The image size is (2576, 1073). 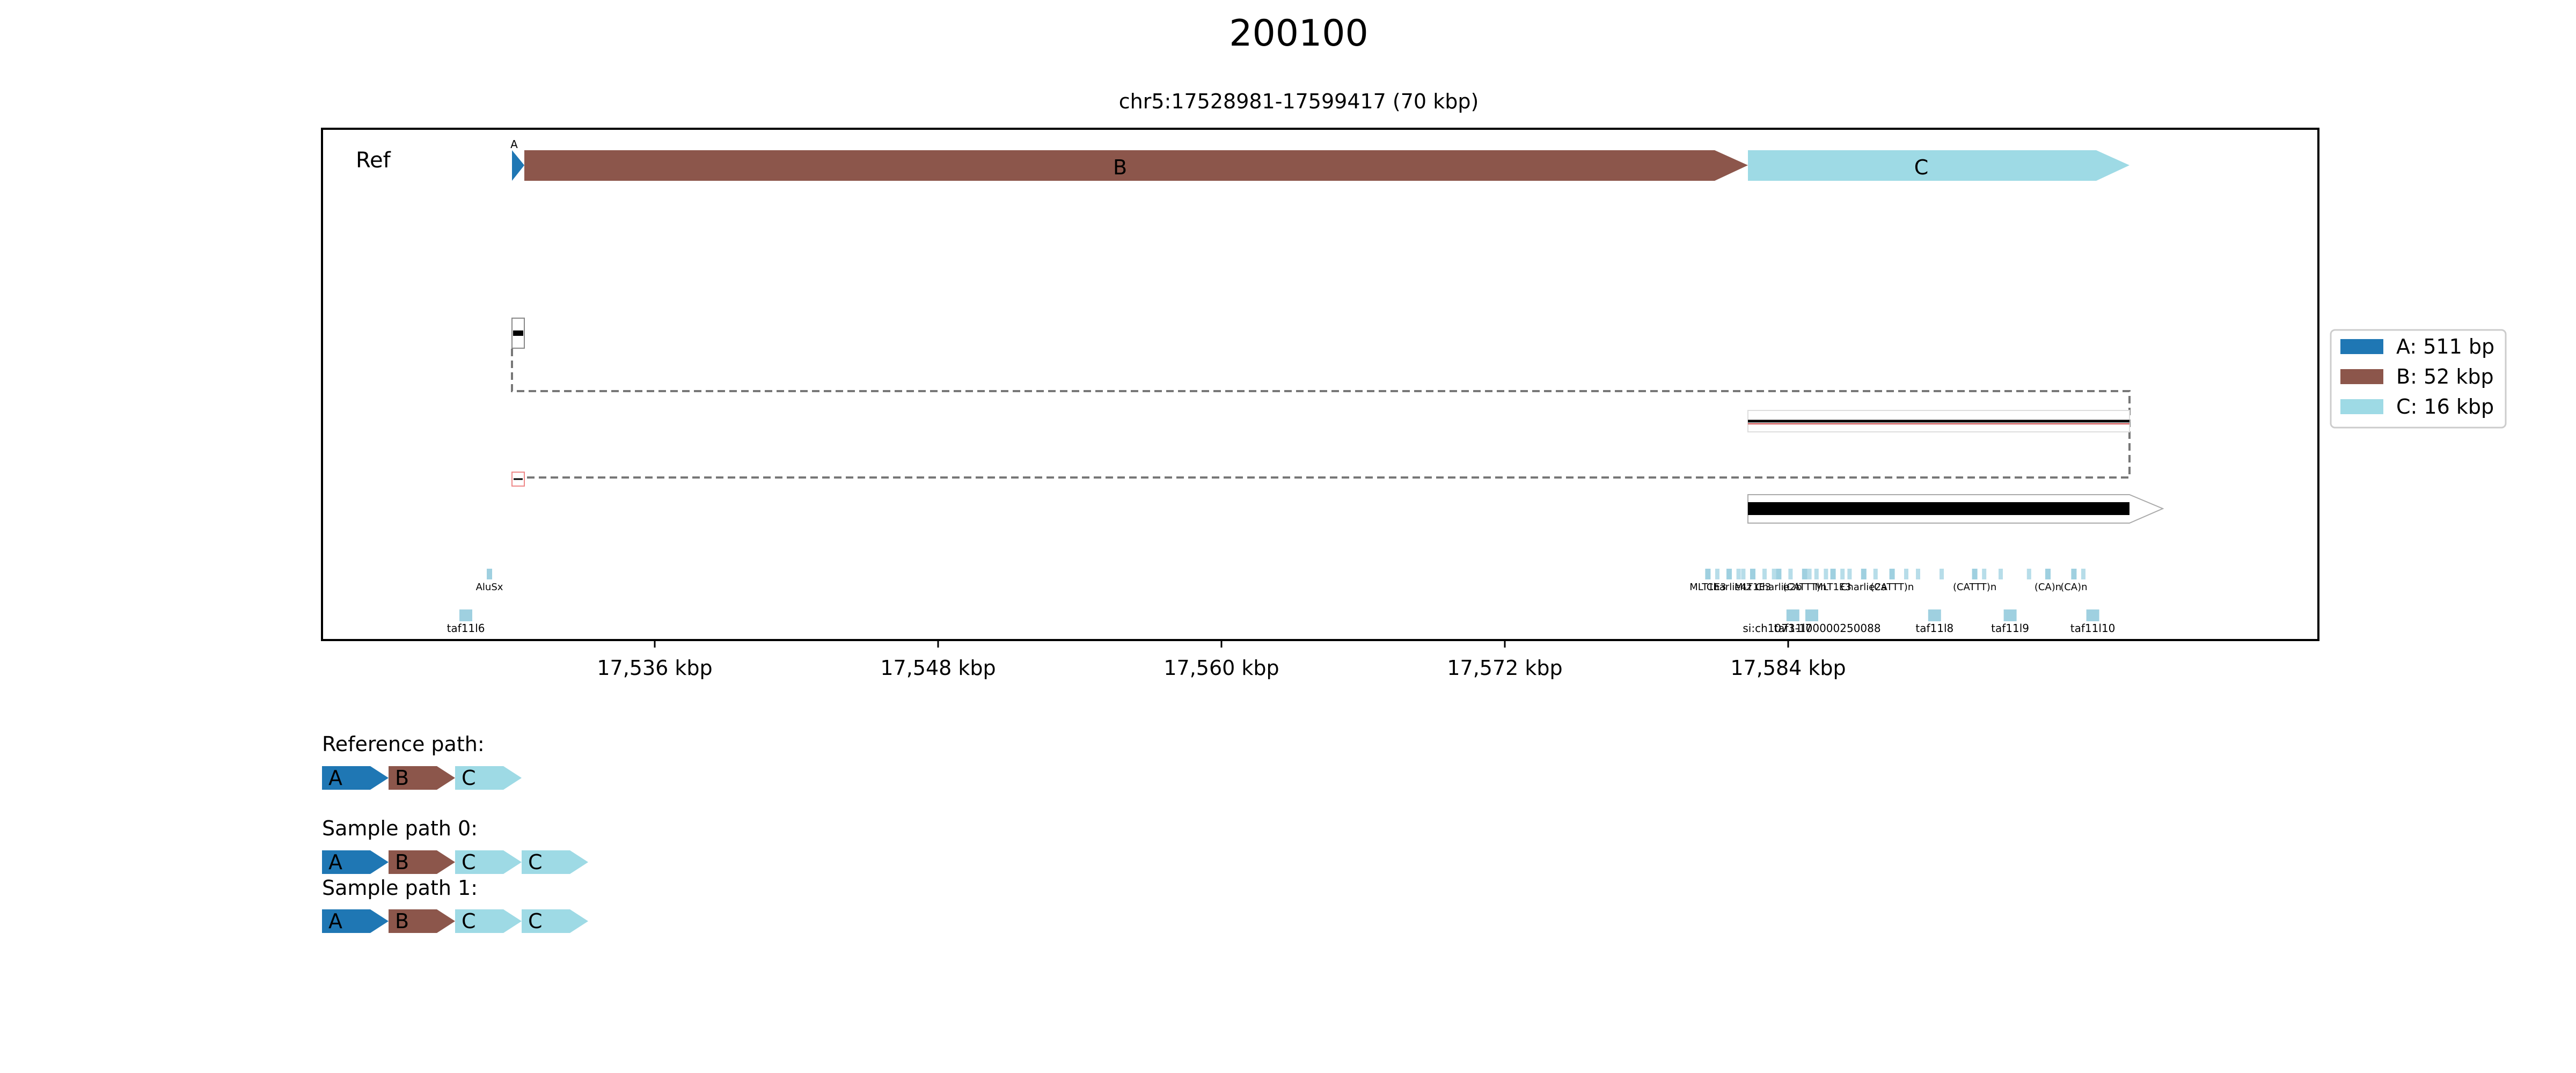 What do you see at coordinates (400, 828) in the screenshot?
I see `sample-path-0-title: Sample path 0:` at bounding box center [400, 828].